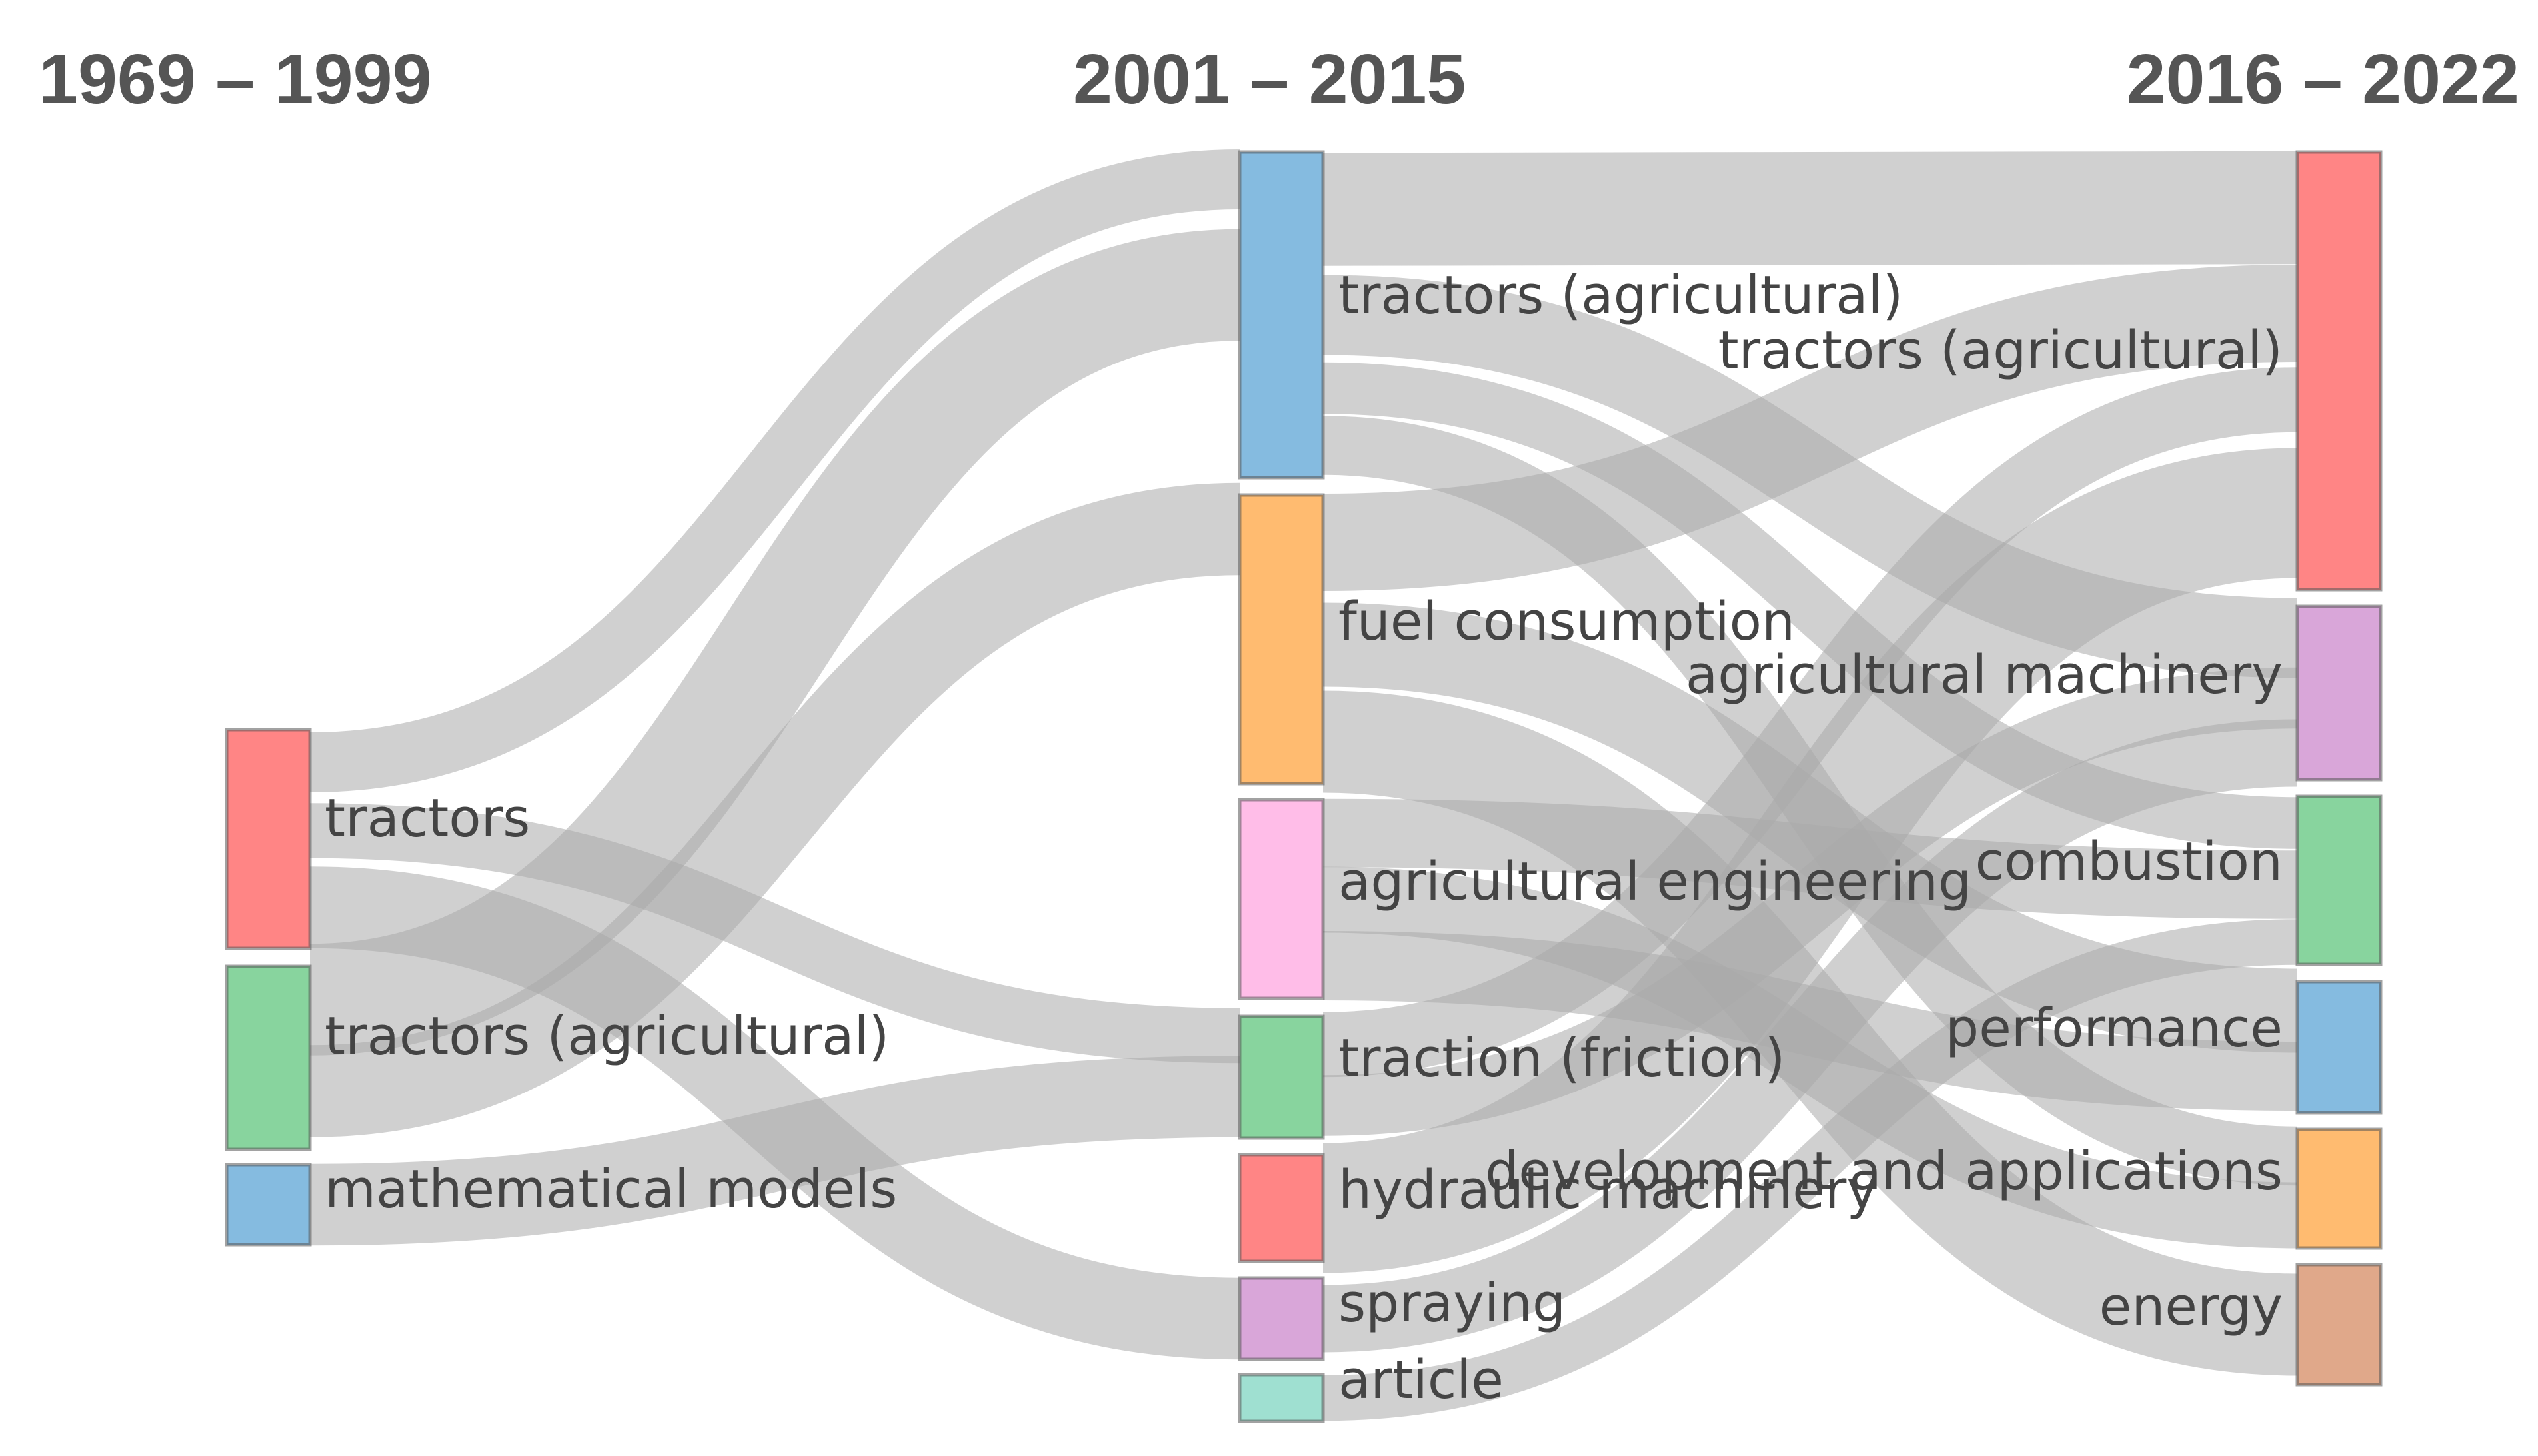 The height and width of the screenshot is (1456, 2538). I want to click on period-title-3: 2016 – 2022, so click(2323, 79).